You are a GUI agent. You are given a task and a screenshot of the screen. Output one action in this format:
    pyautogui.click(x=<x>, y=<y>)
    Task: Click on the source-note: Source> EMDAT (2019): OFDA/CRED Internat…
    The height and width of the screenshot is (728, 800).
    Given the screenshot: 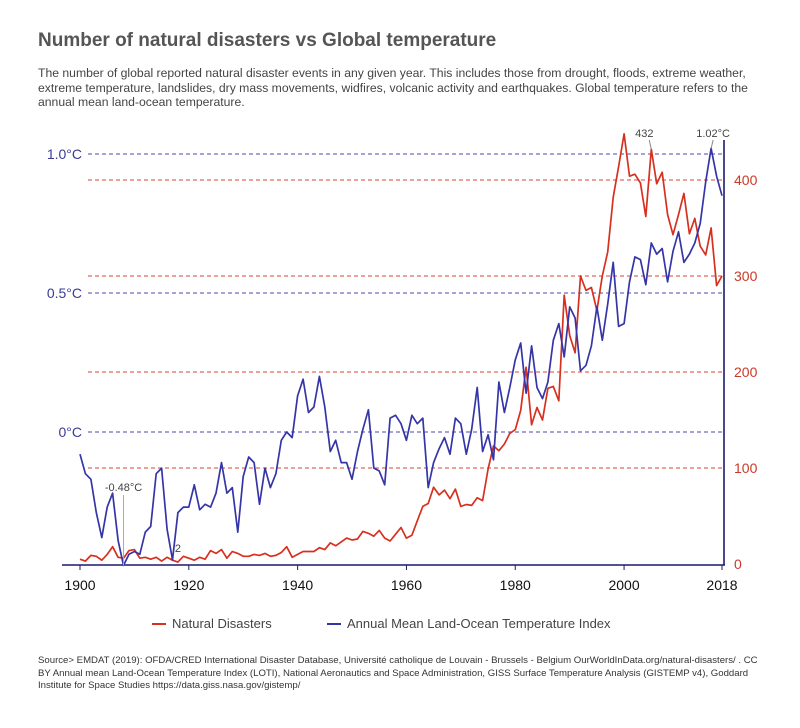 What is the action you would take?
    pyautogui.click(x=398, y=673)
    